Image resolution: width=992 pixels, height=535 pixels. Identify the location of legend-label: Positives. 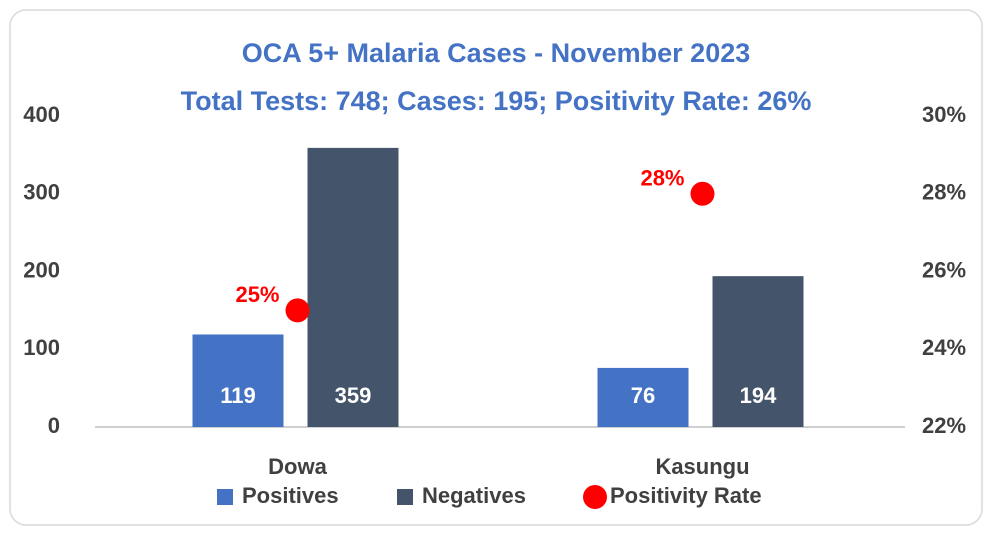
(290, 495).